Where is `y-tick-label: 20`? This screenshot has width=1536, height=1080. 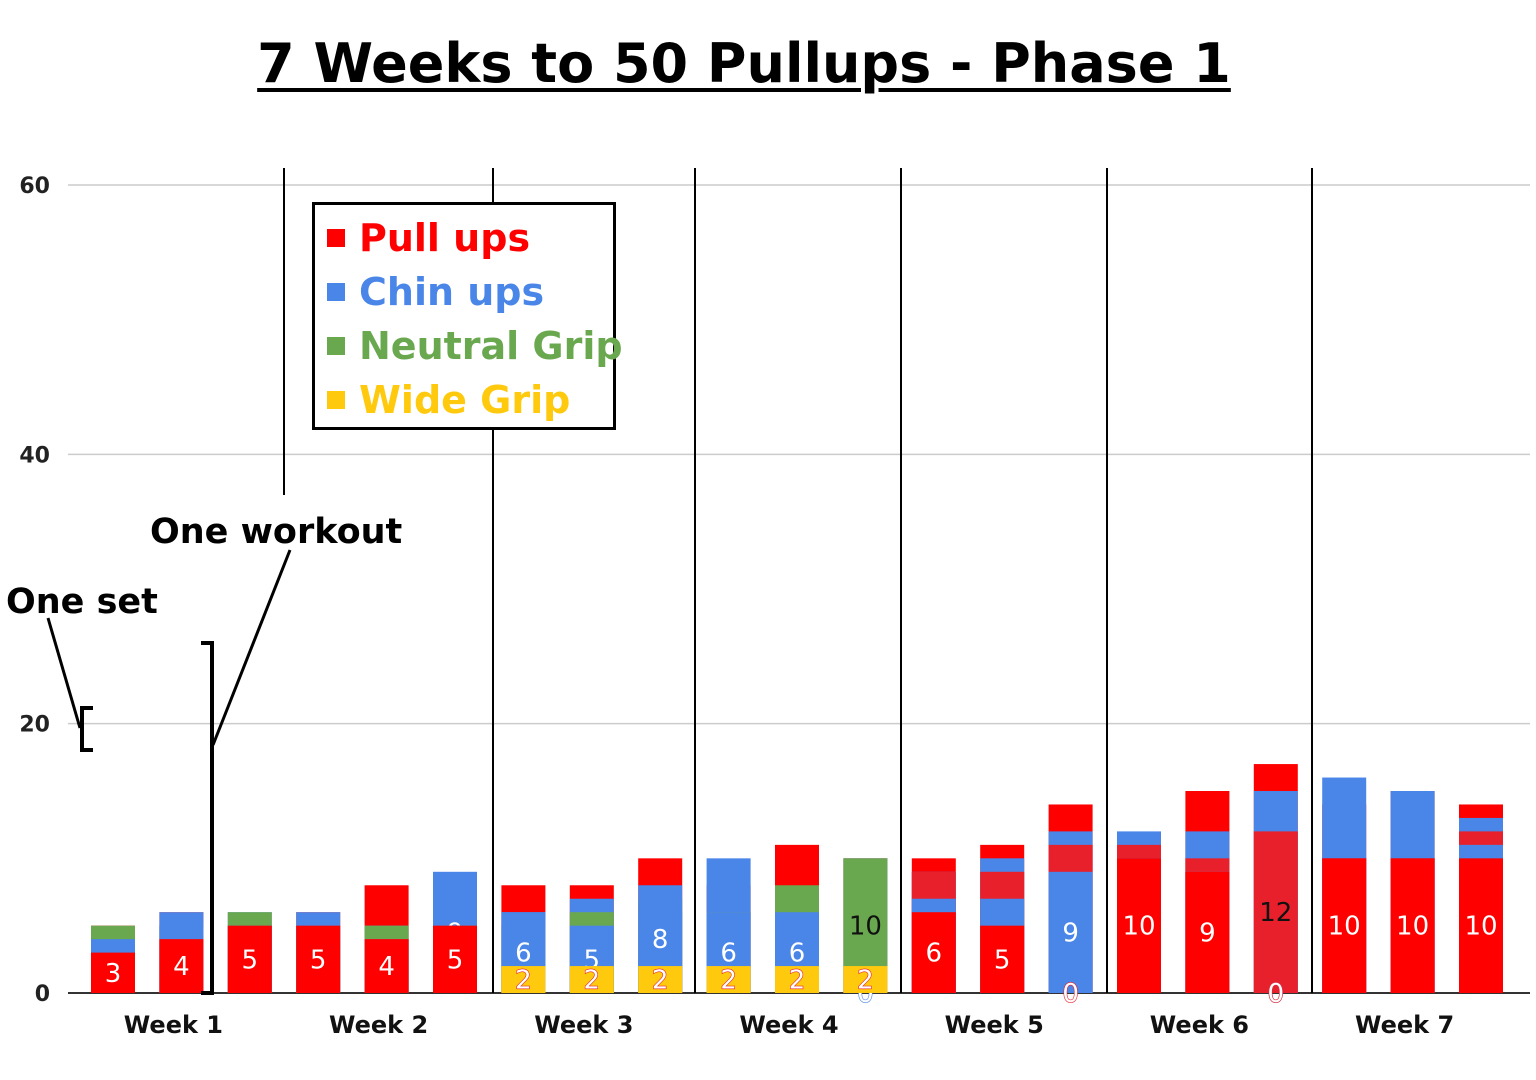
y-tick-label: 20 is located at coordinates (34, 725).